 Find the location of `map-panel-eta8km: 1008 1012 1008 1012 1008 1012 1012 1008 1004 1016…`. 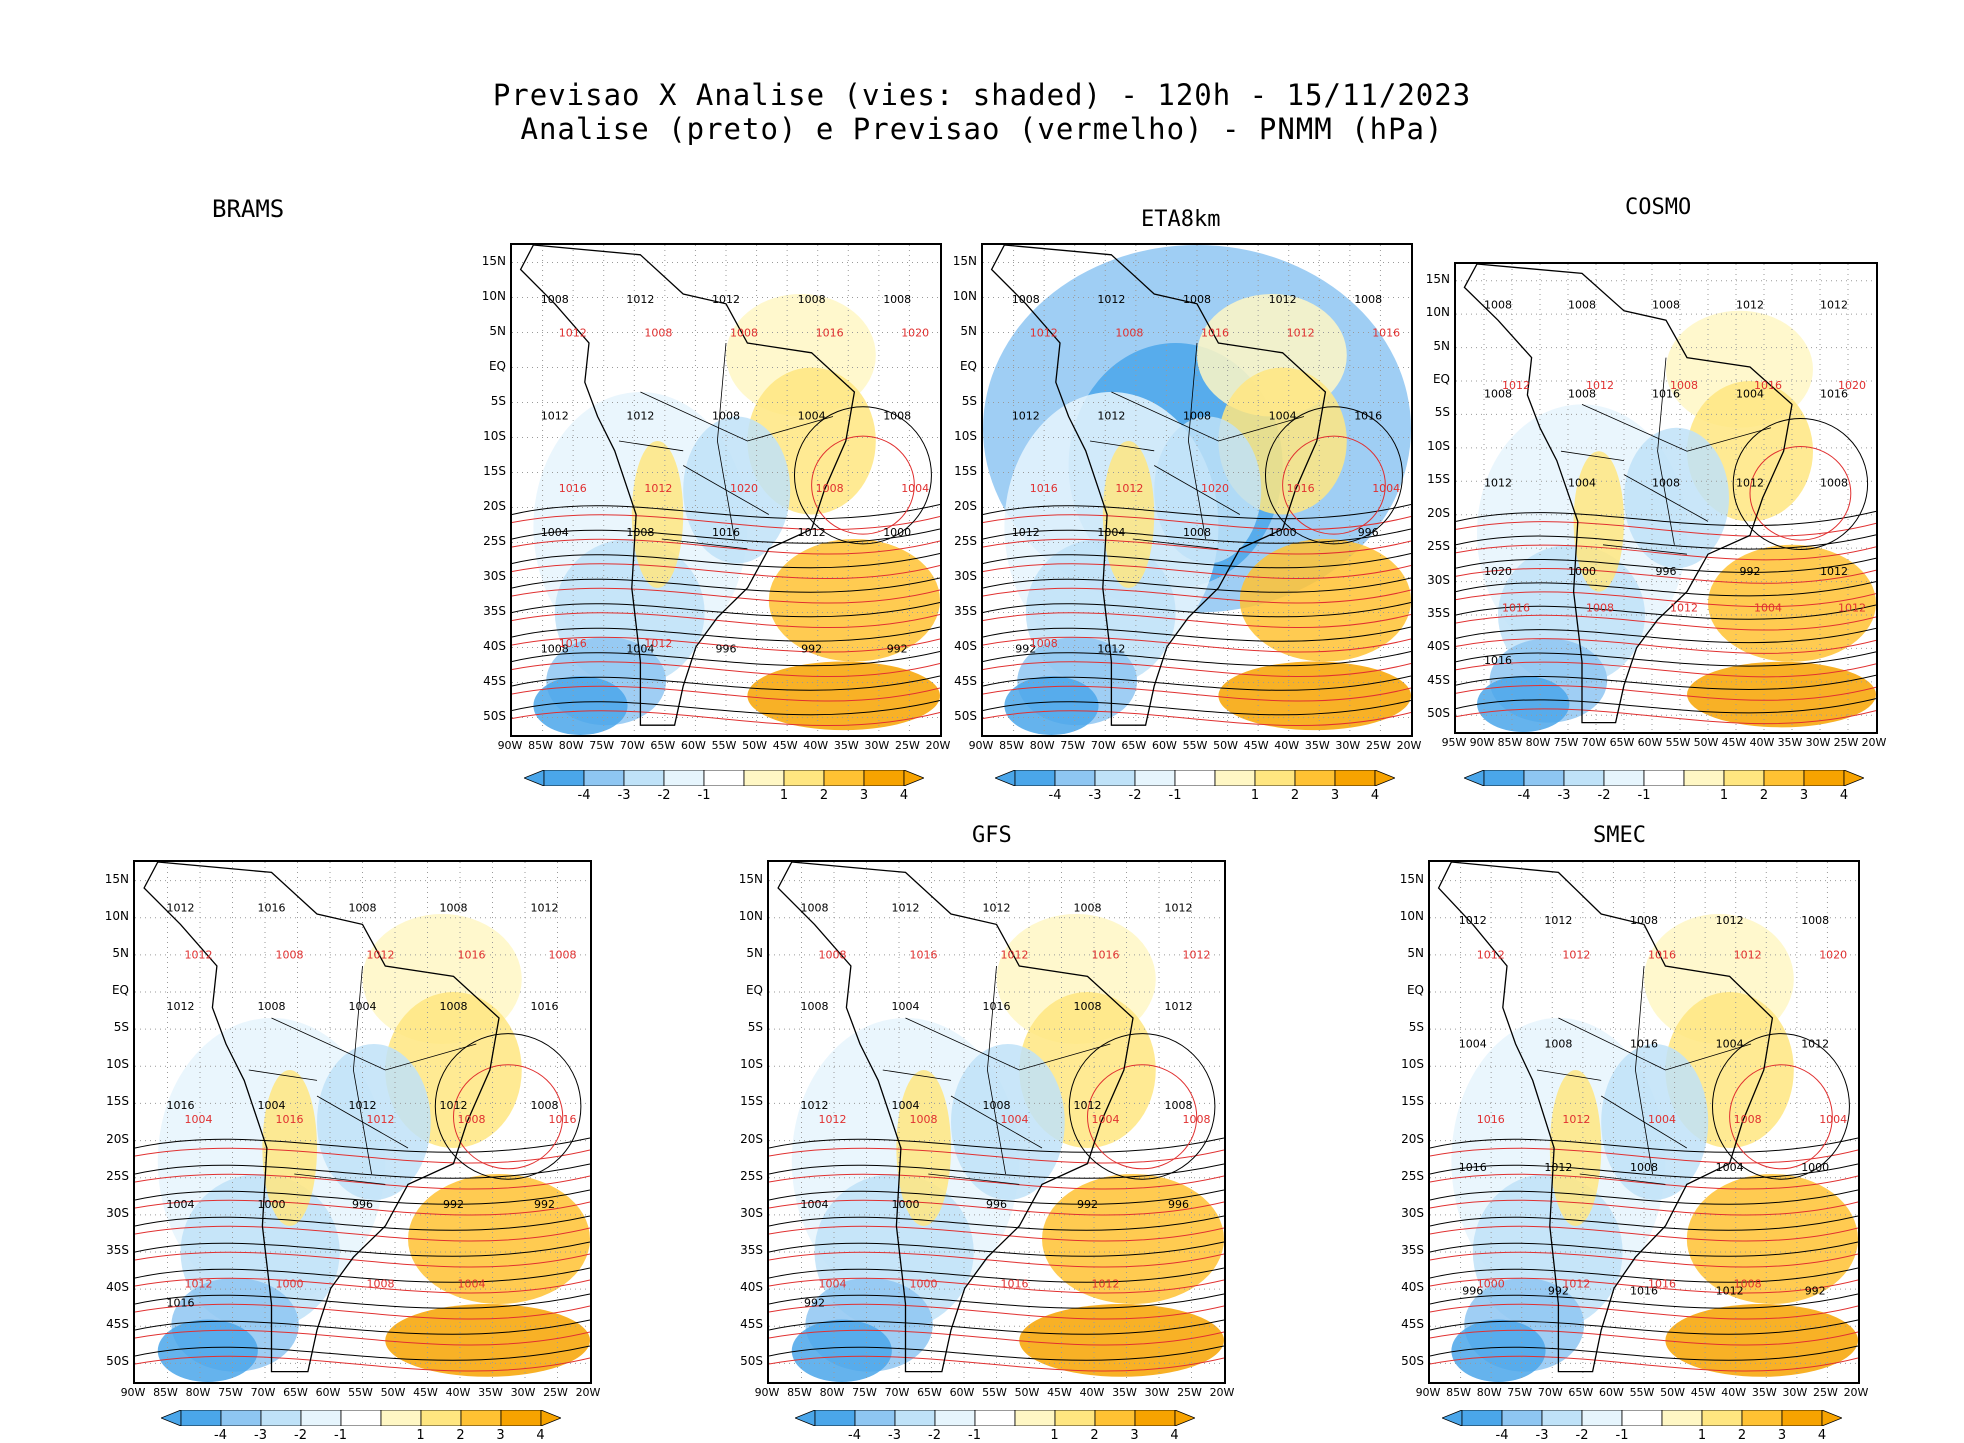

map-panel-eta8km: 1008 1012 1008 1012 1008 1012 1012 1008 1004 1016… is located at coordinates (1197, 490).